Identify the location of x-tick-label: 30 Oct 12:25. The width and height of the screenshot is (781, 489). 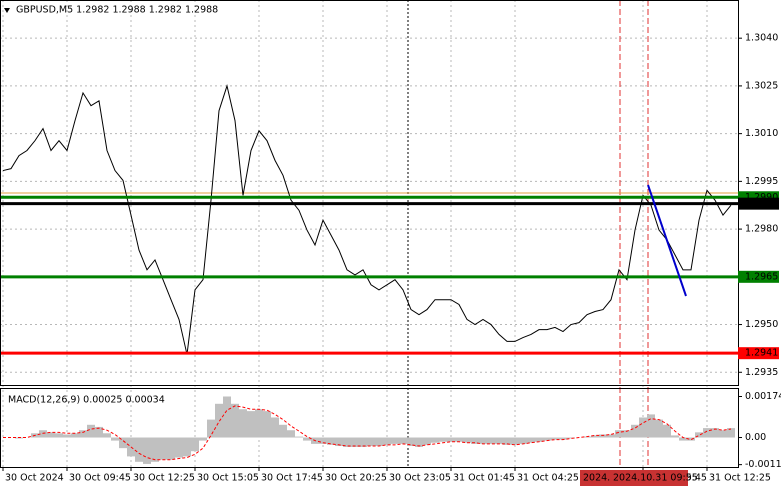
(164, 478).